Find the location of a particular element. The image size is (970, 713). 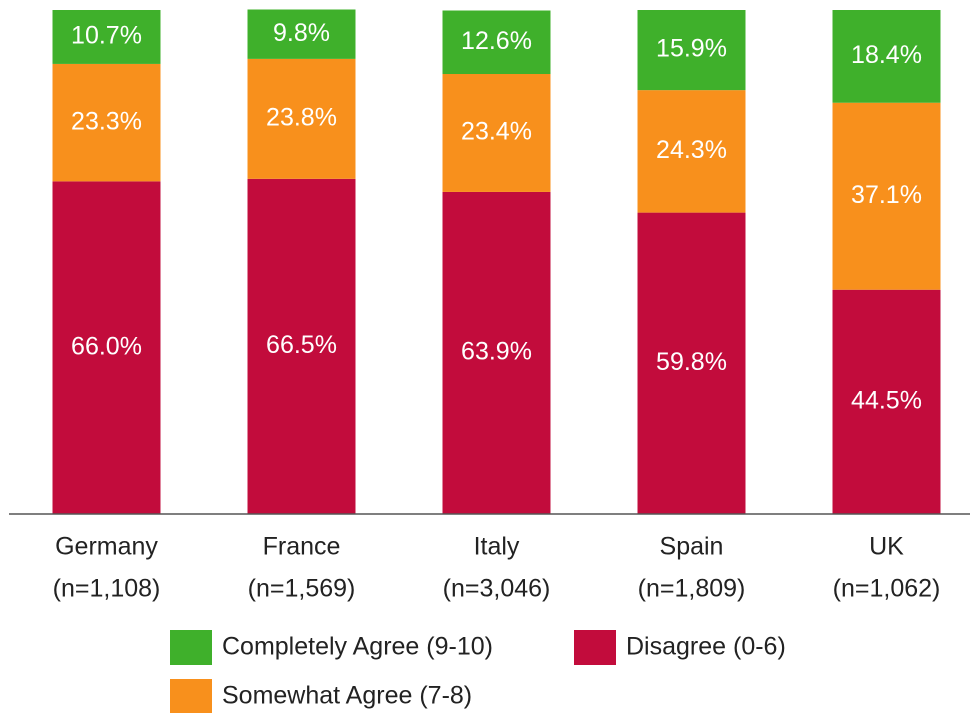

data-label: 9.8% is located at coordinates (301, 33).